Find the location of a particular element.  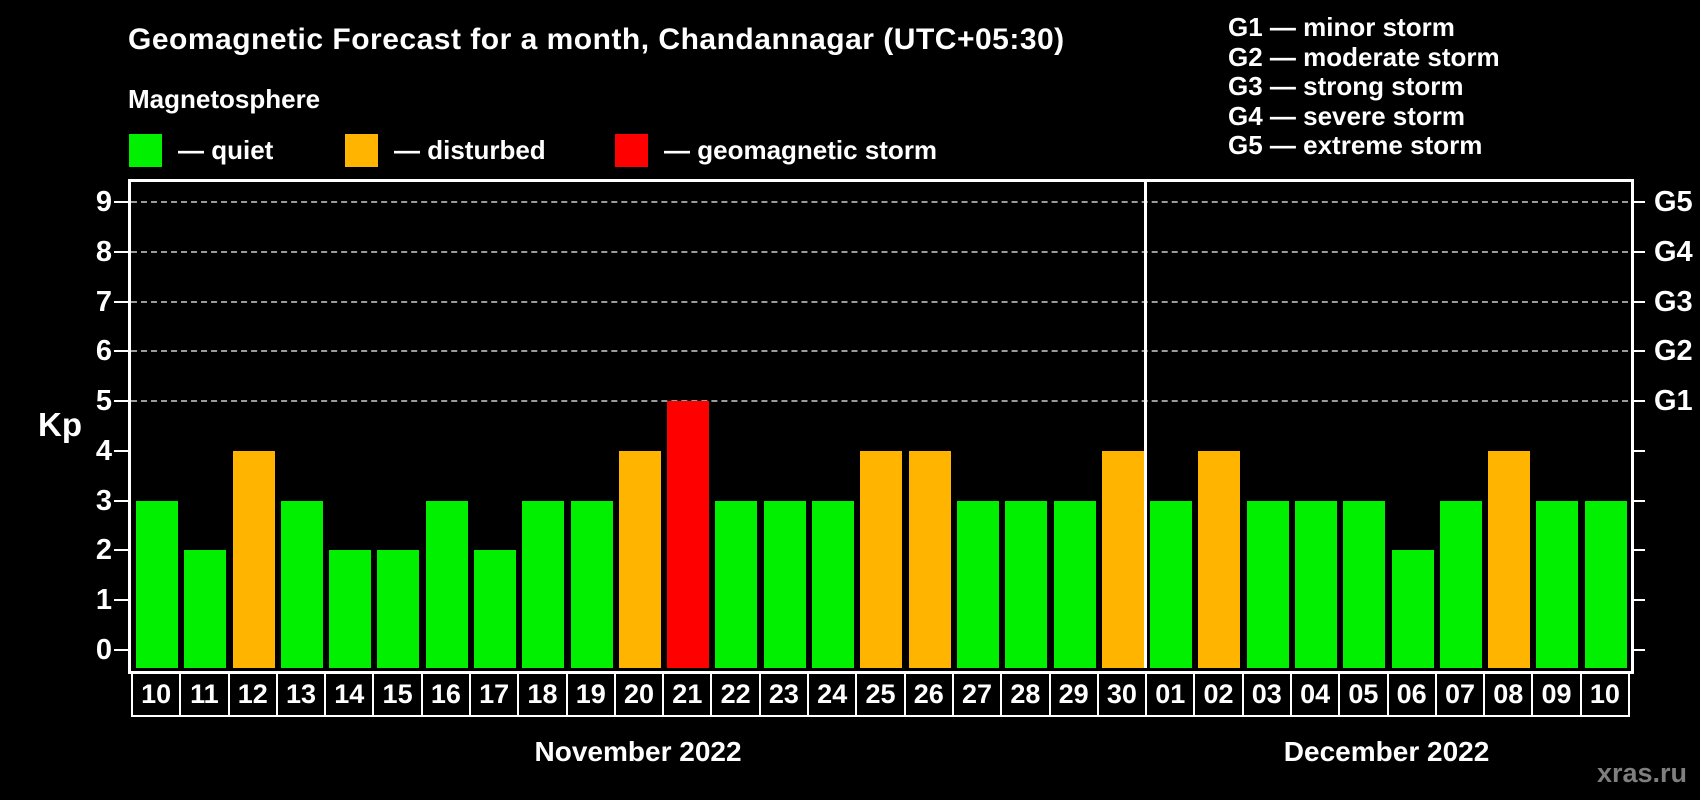

x-date-cell-18: 18 is located at coordinates (542, 694).